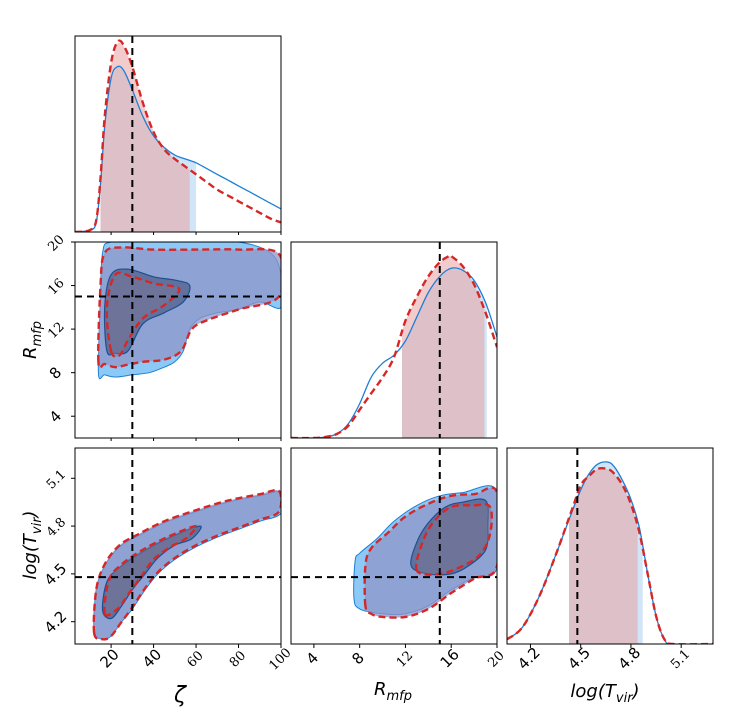 This screenshot has height=716, width=750. Describe the element at coordinates (529, 659) in the screenshot. I see `xtick-label-logtvir-0: 4.2` at that location.